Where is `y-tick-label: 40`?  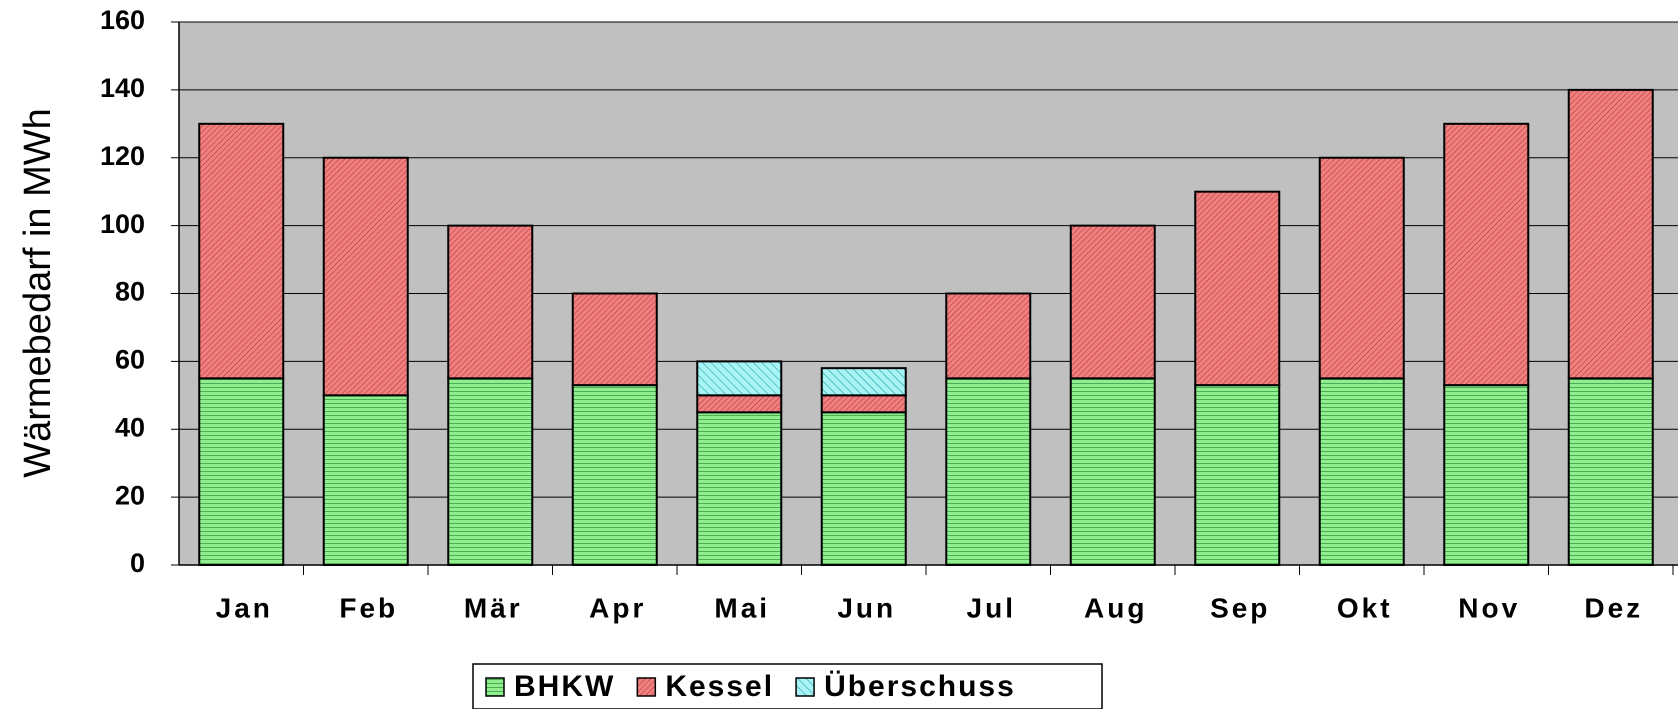
y-tick-label: 40 is located at coordinates (130, 427).